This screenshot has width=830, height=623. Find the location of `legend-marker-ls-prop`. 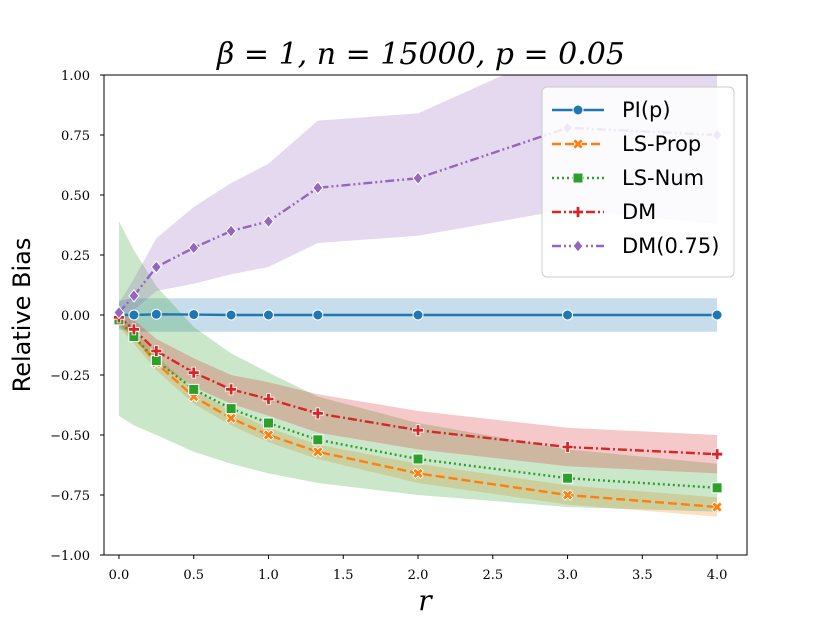

legend-marker-ls-prop is located at coordinates (578, 144).